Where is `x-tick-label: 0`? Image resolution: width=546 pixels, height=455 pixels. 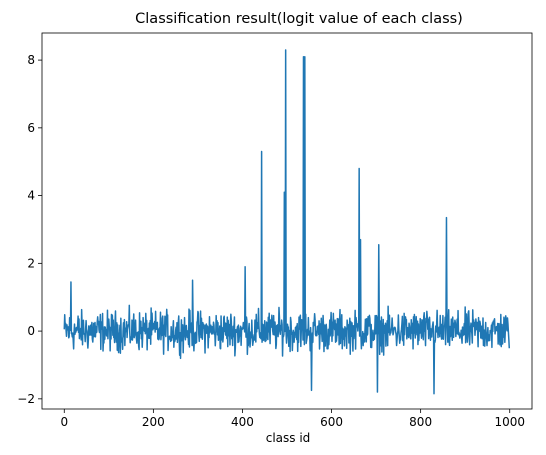 x-tick-label: 0 is located at coordinates (64, 422).